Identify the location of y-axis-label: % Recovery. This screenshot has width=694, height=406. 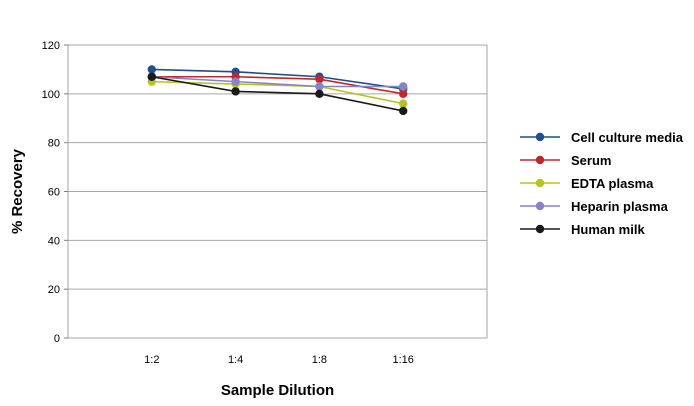
(17, 191).